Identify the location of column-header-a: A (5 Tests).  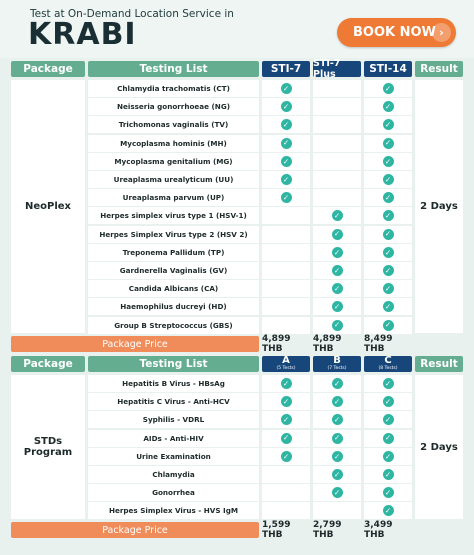
(286, 364).